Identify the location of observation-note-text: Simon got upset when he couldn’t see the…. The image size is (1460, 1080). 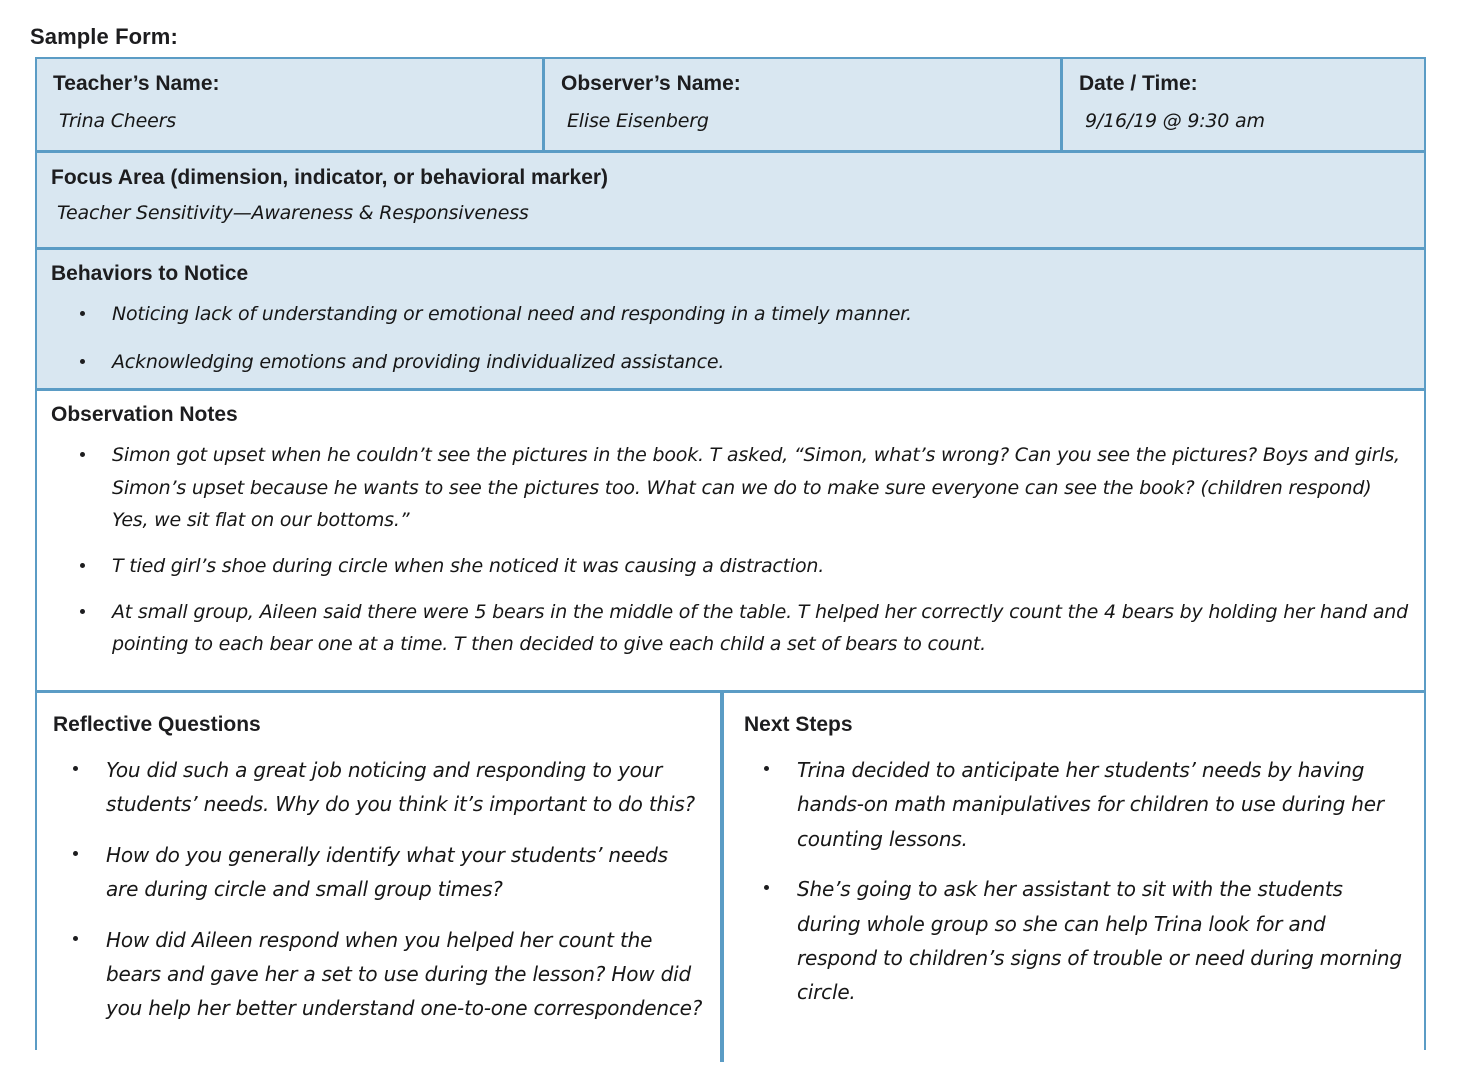
(756, 488).